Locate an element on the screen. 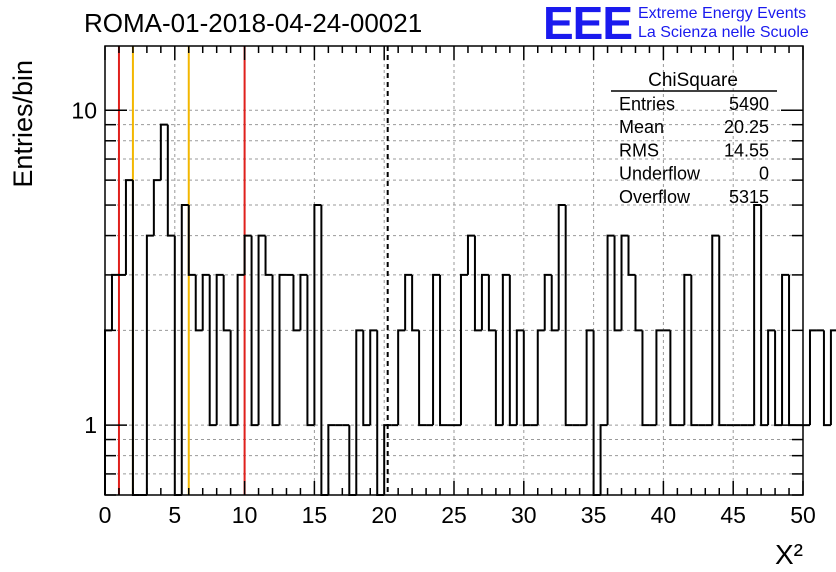 This screenshot has width=836, height=572. run-title: ROMA-01-2018-04-24-00021 is located at coordinates (253, 23).